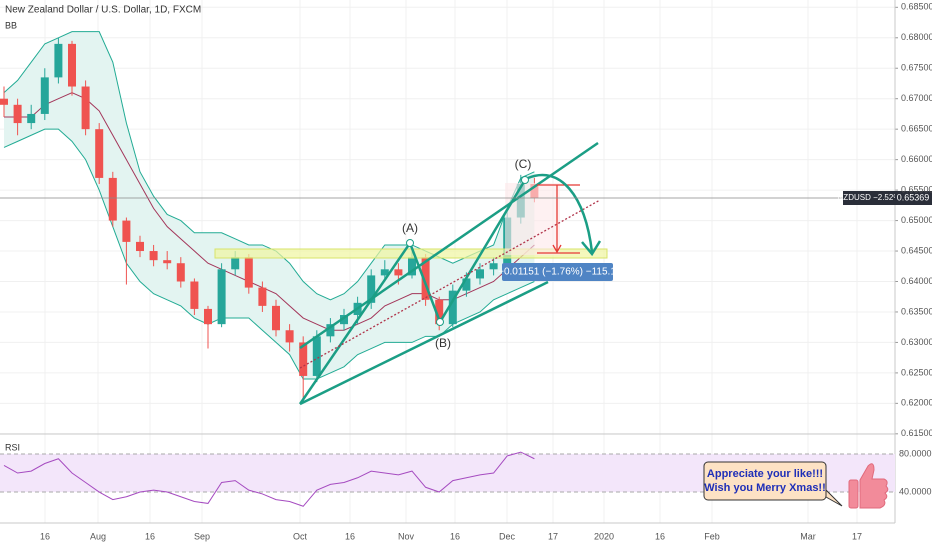 The width and height of the screenshot is (932, 550). I want to click on rsi-label: RSI, so click(12, 447).